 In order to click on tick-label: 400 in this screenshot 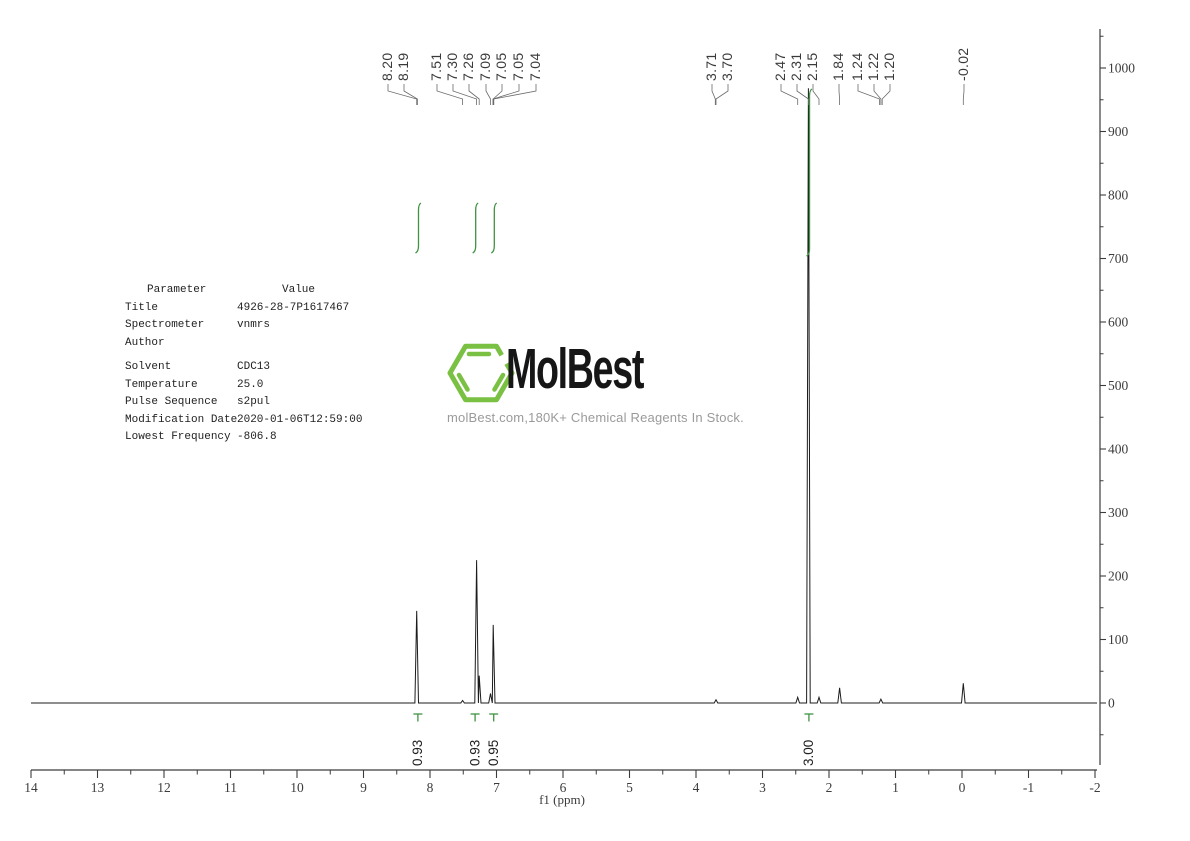, I will do `click(1118, 449)`.